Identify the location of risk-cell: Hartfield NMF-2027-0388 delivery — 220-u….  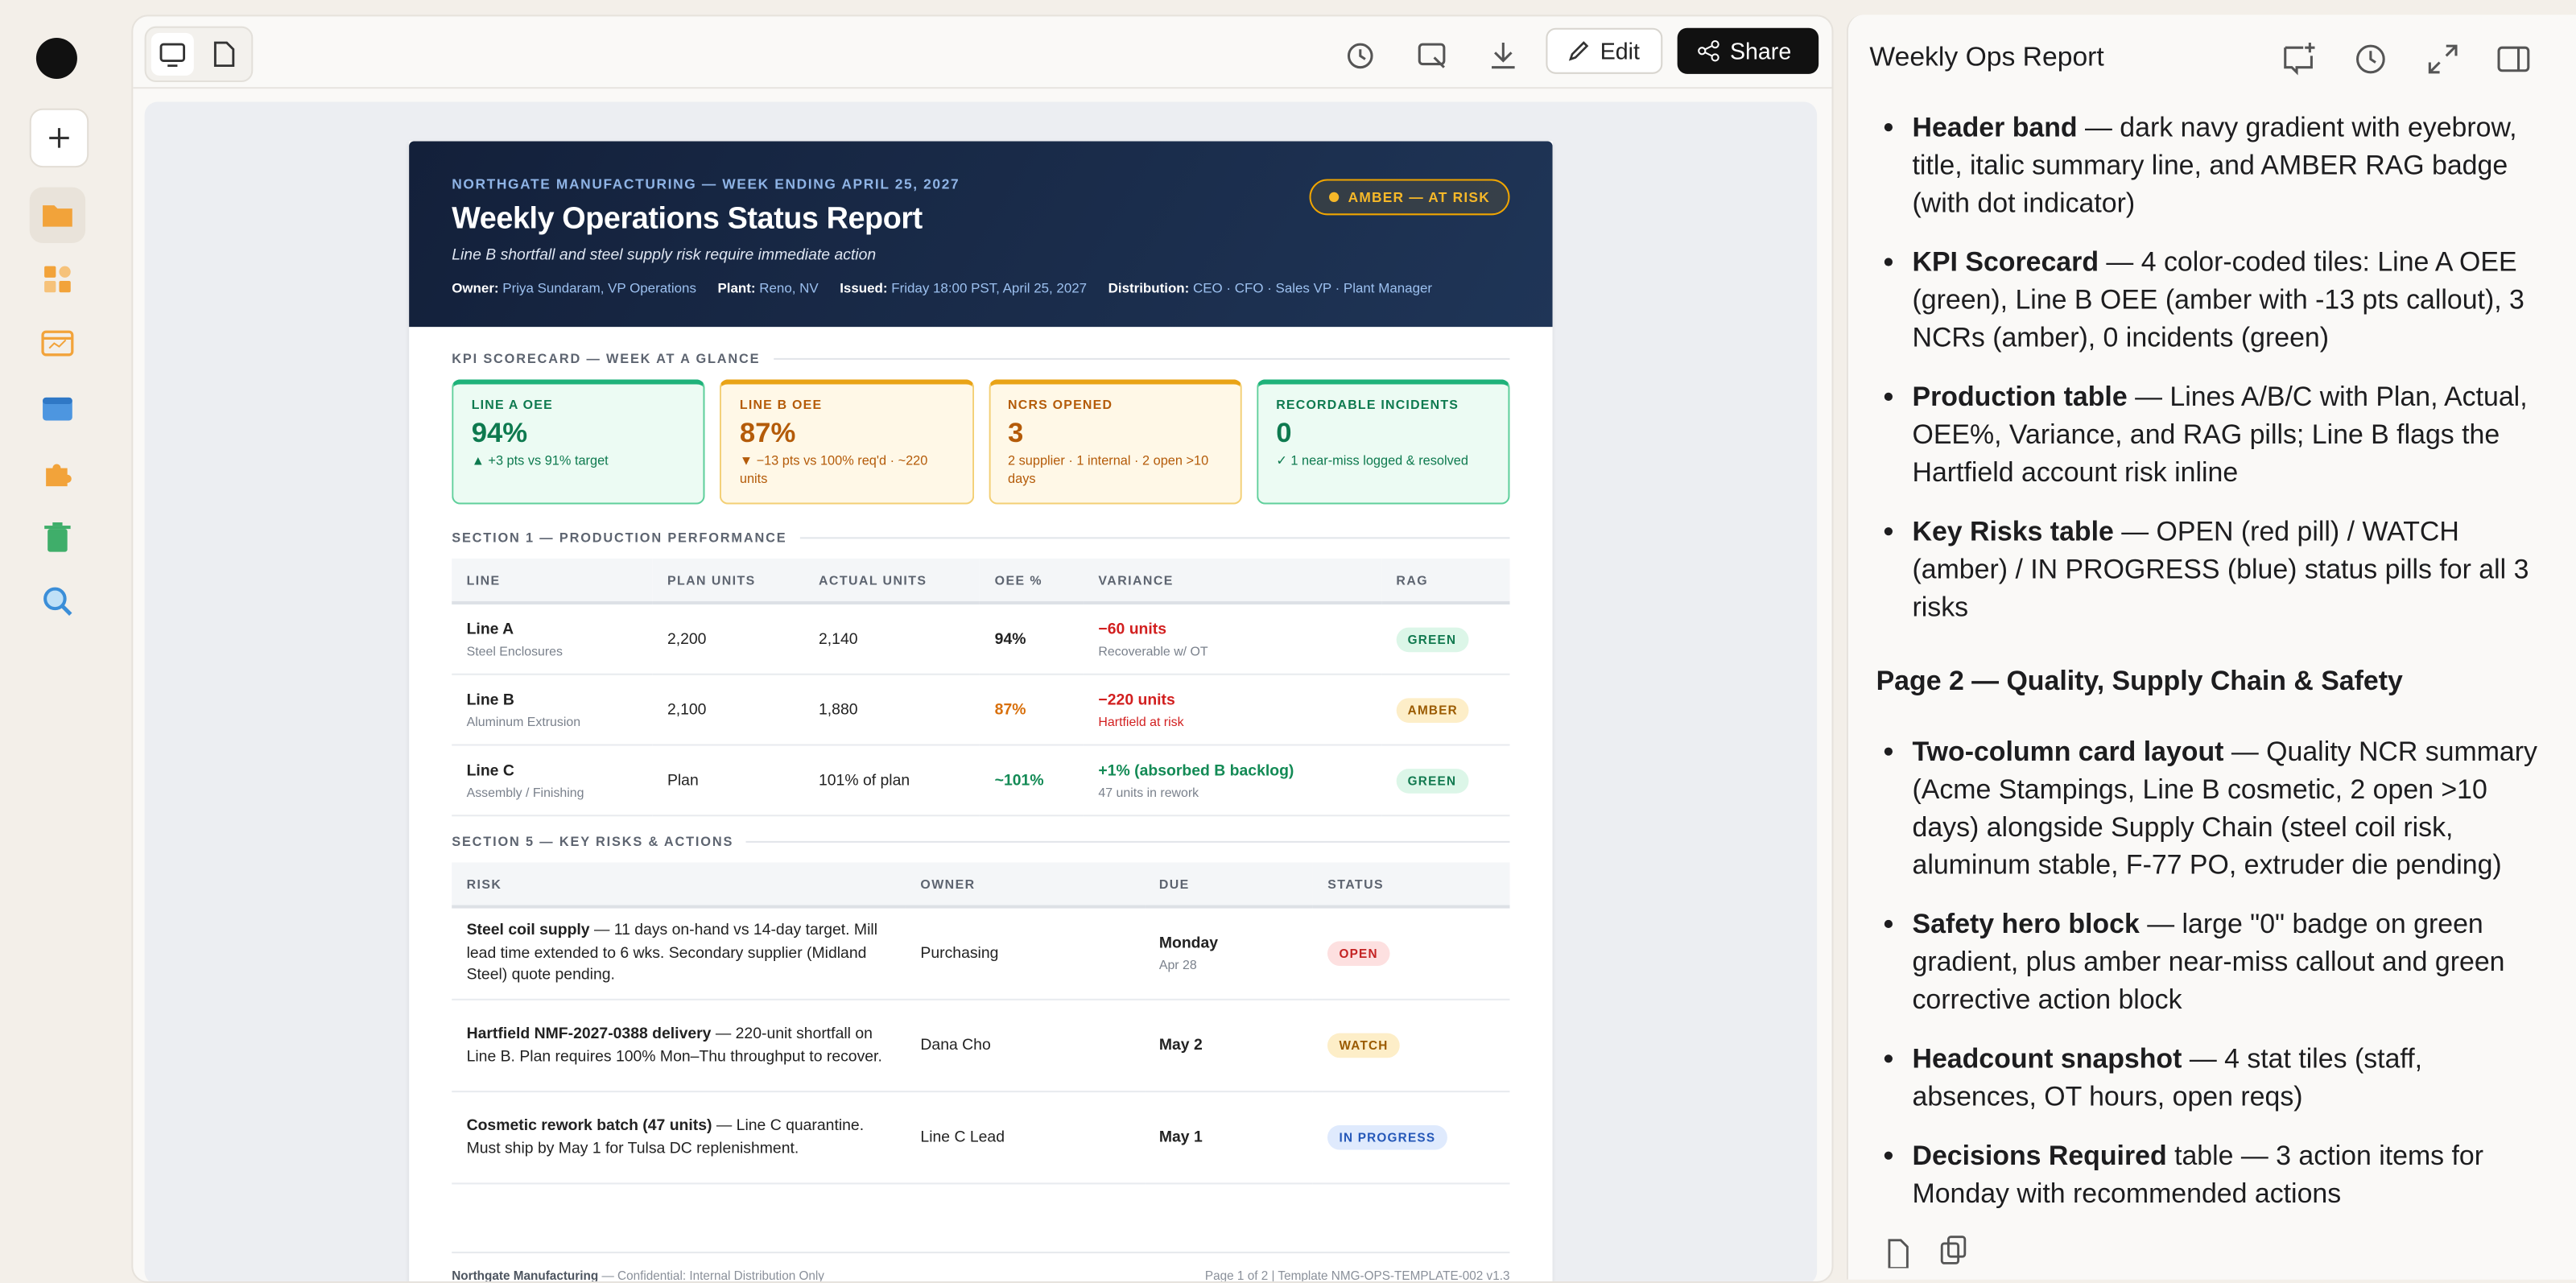
(679, 1046).